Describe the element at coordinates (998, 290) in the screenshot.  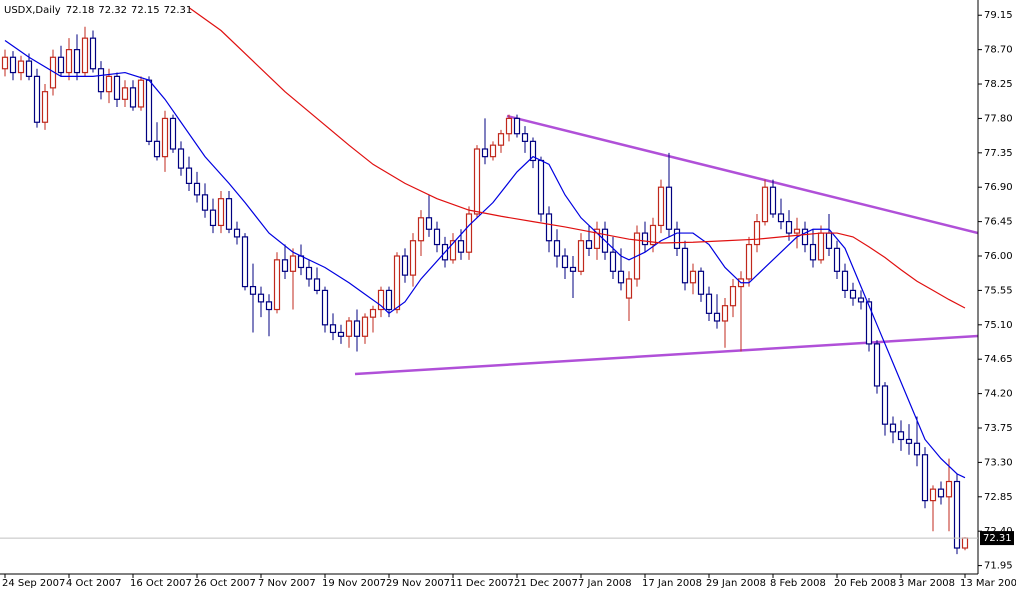
I see `y-tick-label: 75.55` at that location.